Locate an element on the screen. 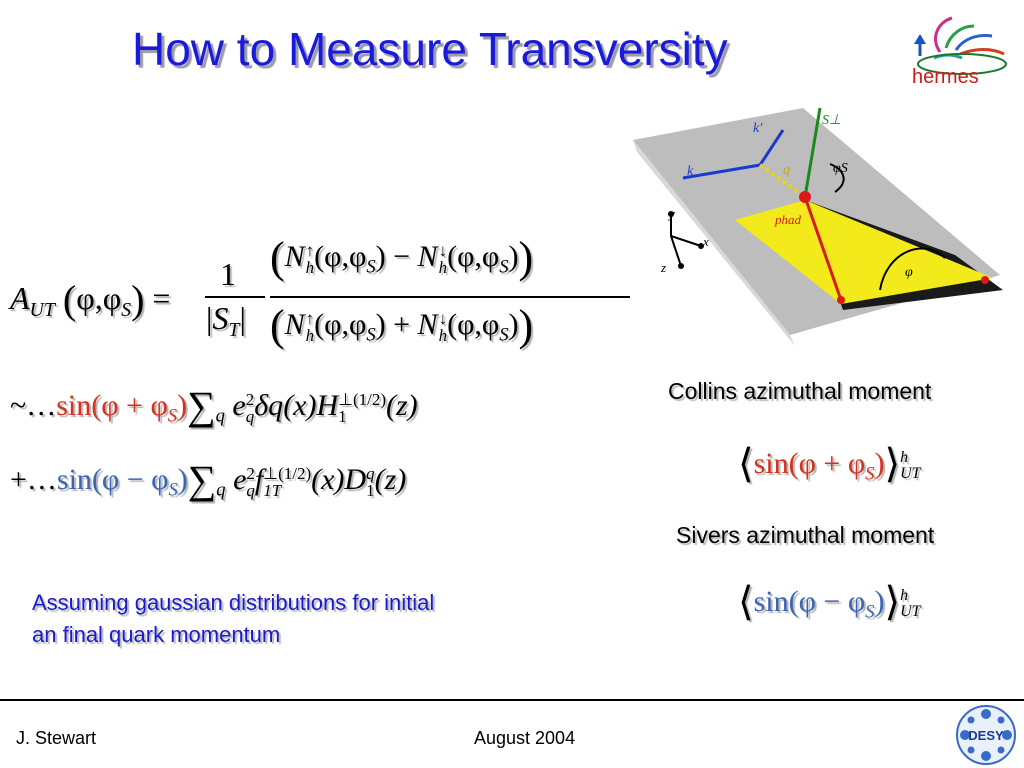 The width and height of the screenshot is (1024, 768). desy-logo: DESY is located at coordinates (986, 735).